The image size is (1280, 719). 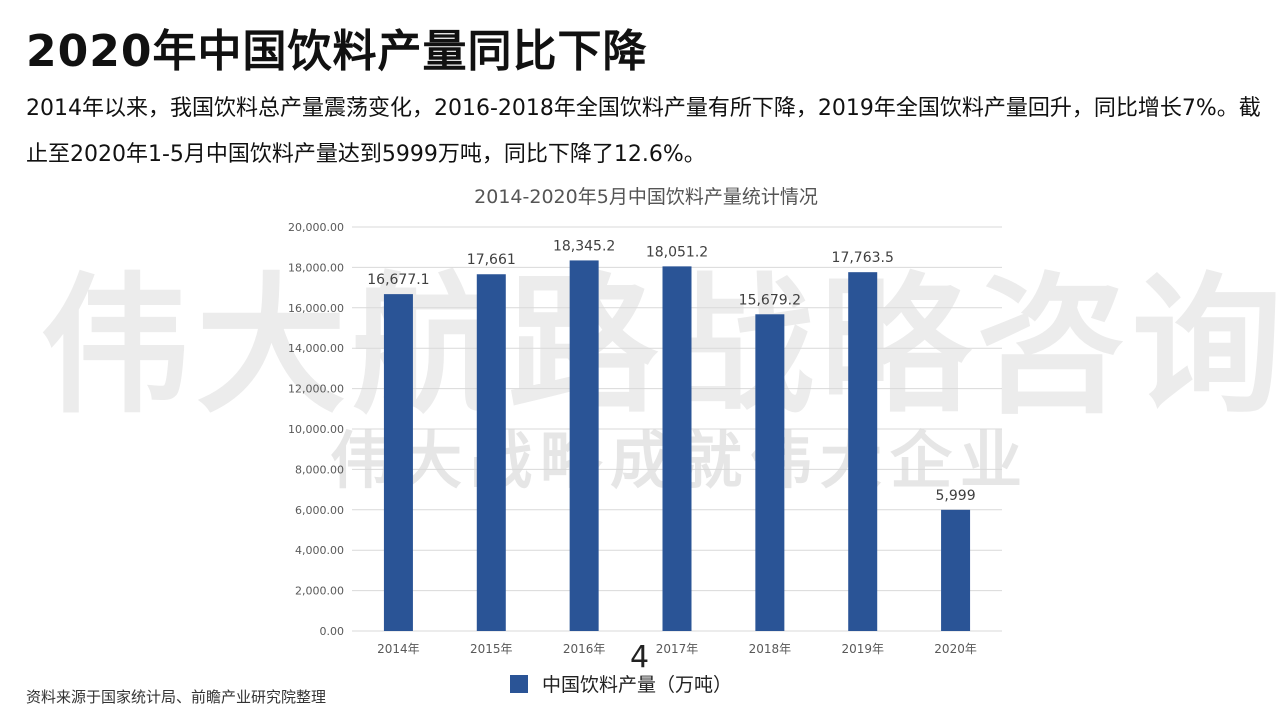 I want to click on x-tick-label: 2015年, so click(x=491, y=649).